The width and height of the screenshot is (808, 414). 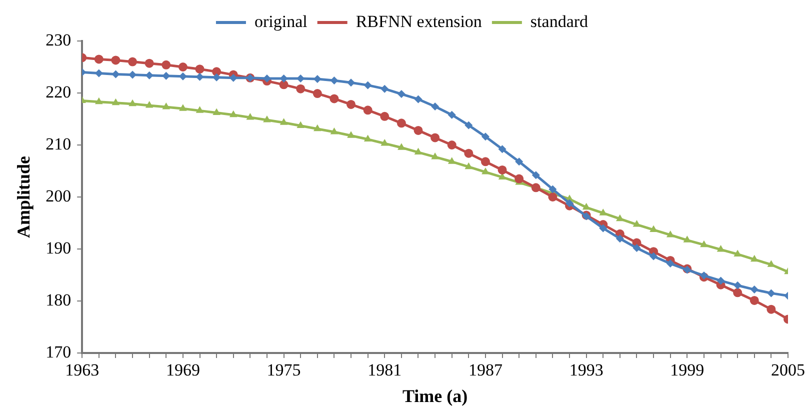 I want to click on y-tick-label: 210, so click(x=59, y=144).